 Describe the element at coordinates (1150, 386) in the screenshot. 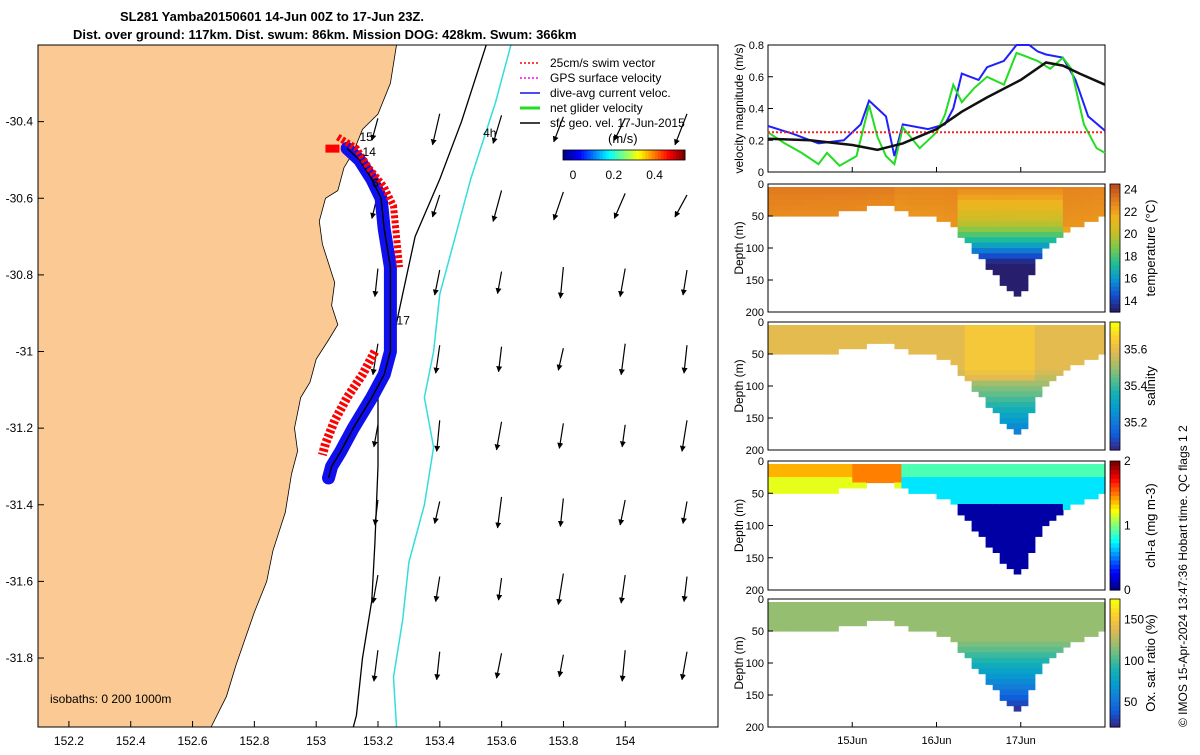

I see `section-colorbar-label: salinity` at that location.